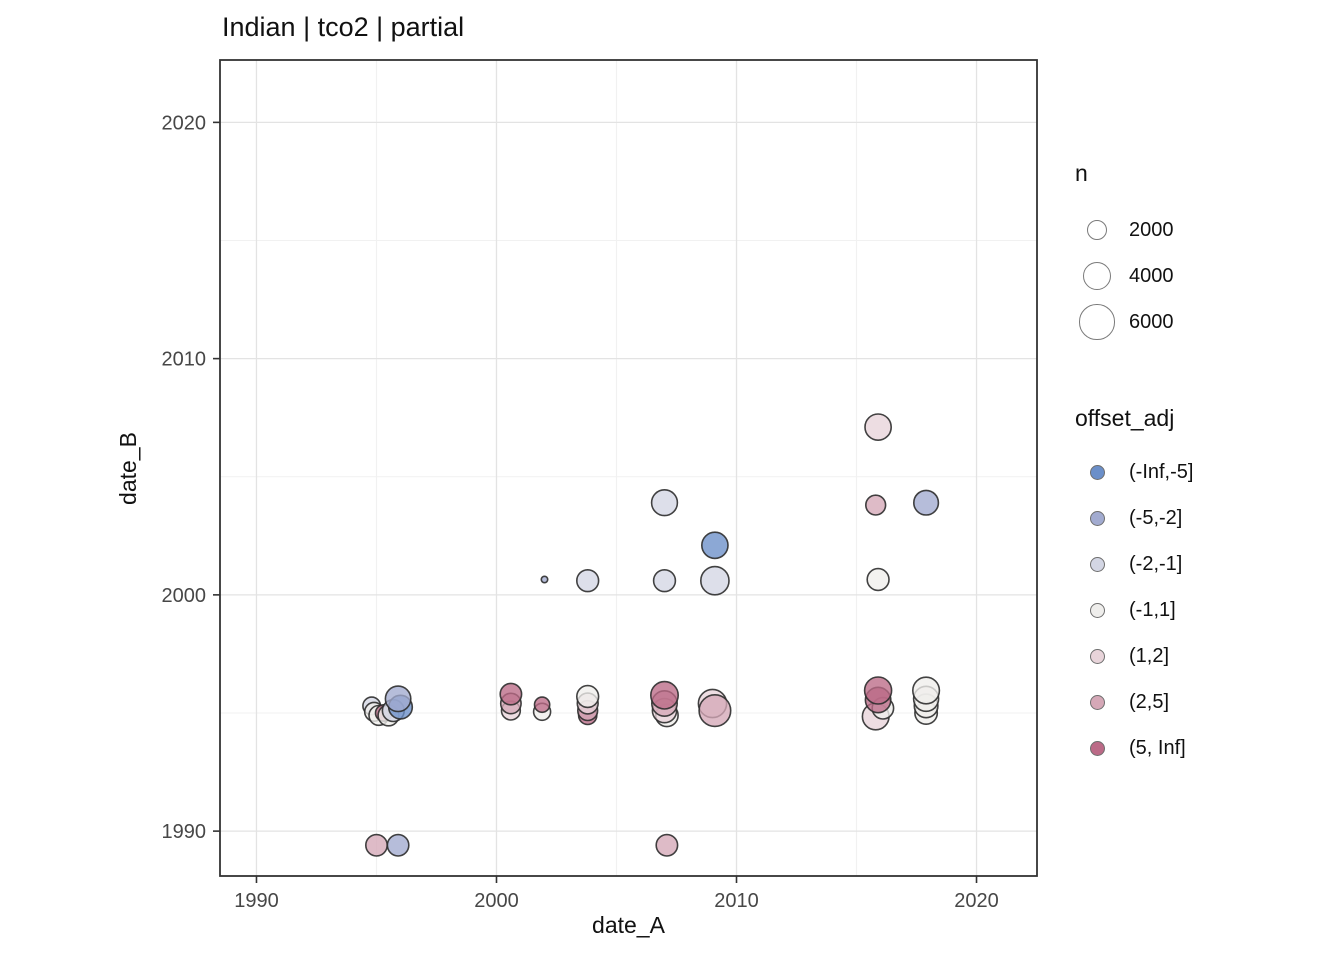 Image resolution: width=1344 pixels, height=960 pixels. I want to click on size-legend: n 2000 4000 6000, so click(1124, 251).